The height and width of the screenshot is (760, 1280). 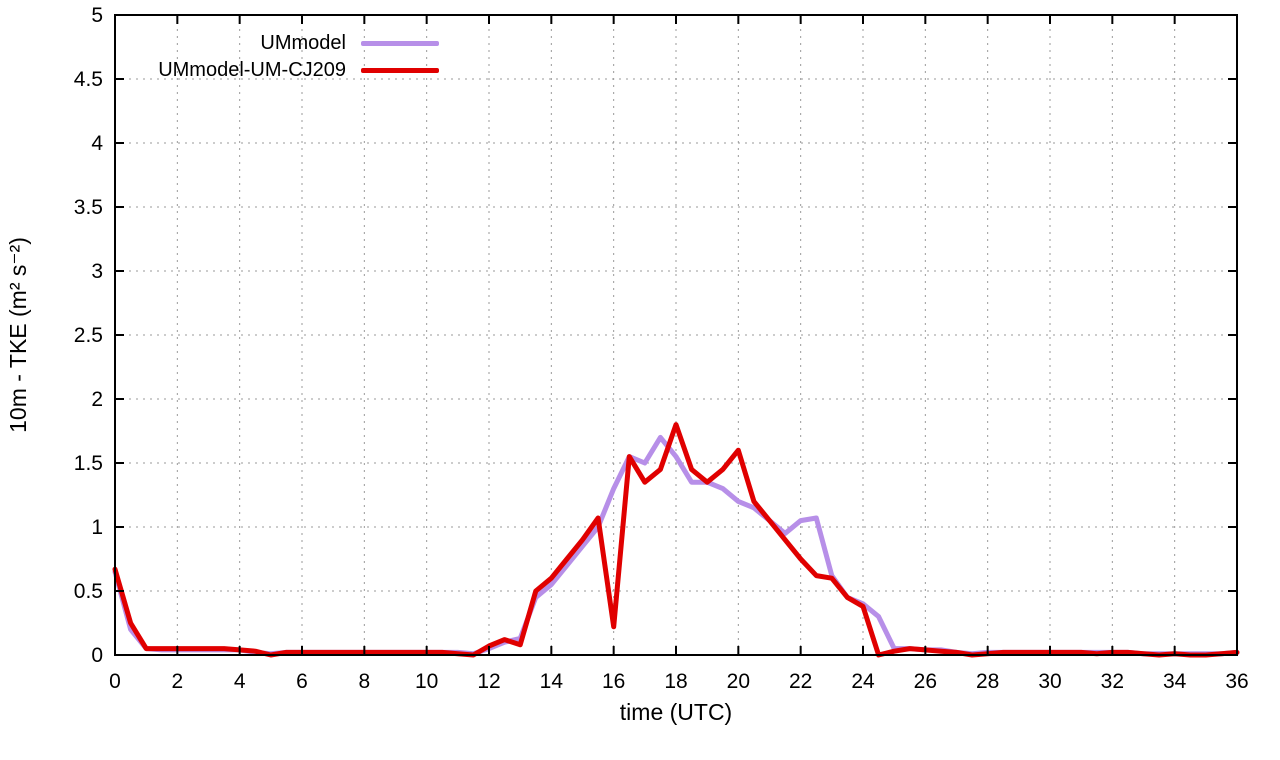 What do you see at coordinates (88, 591) in the screenshot?
I see `y-tick-label: 0.5` at bounding box center [88, 591].